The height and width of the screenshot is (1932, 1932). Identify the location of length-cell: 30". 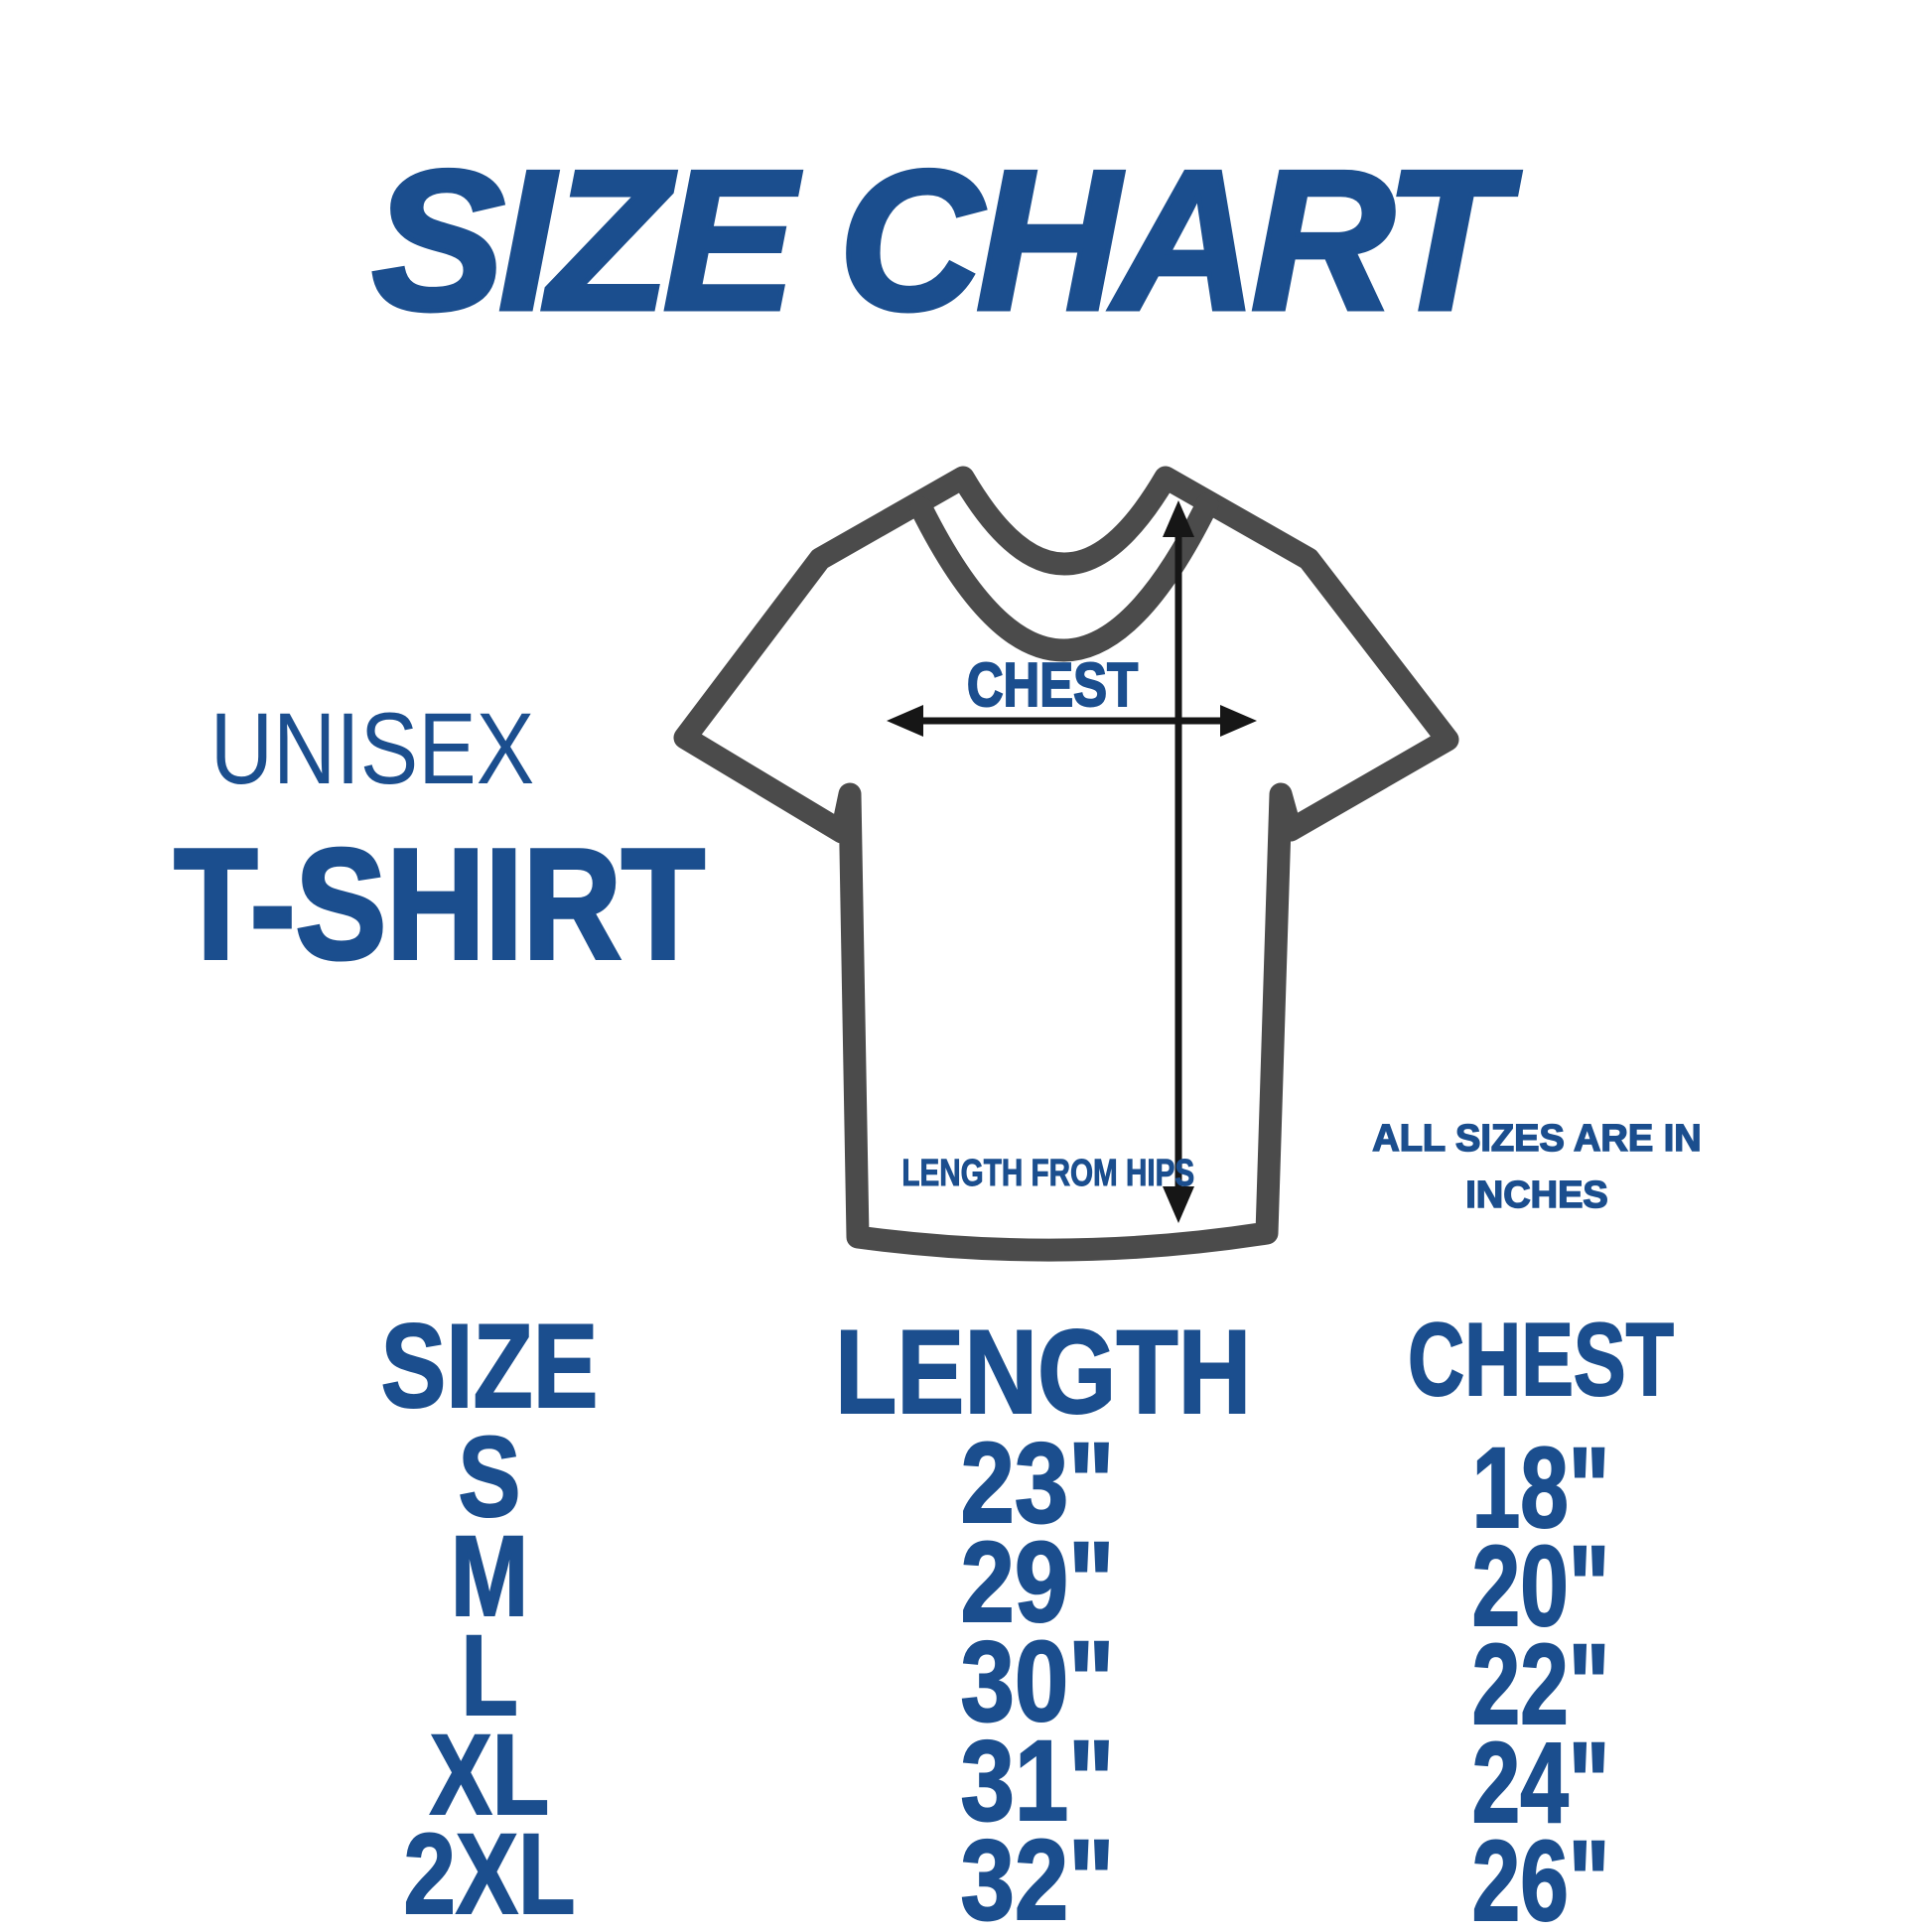
(1038, 1682).